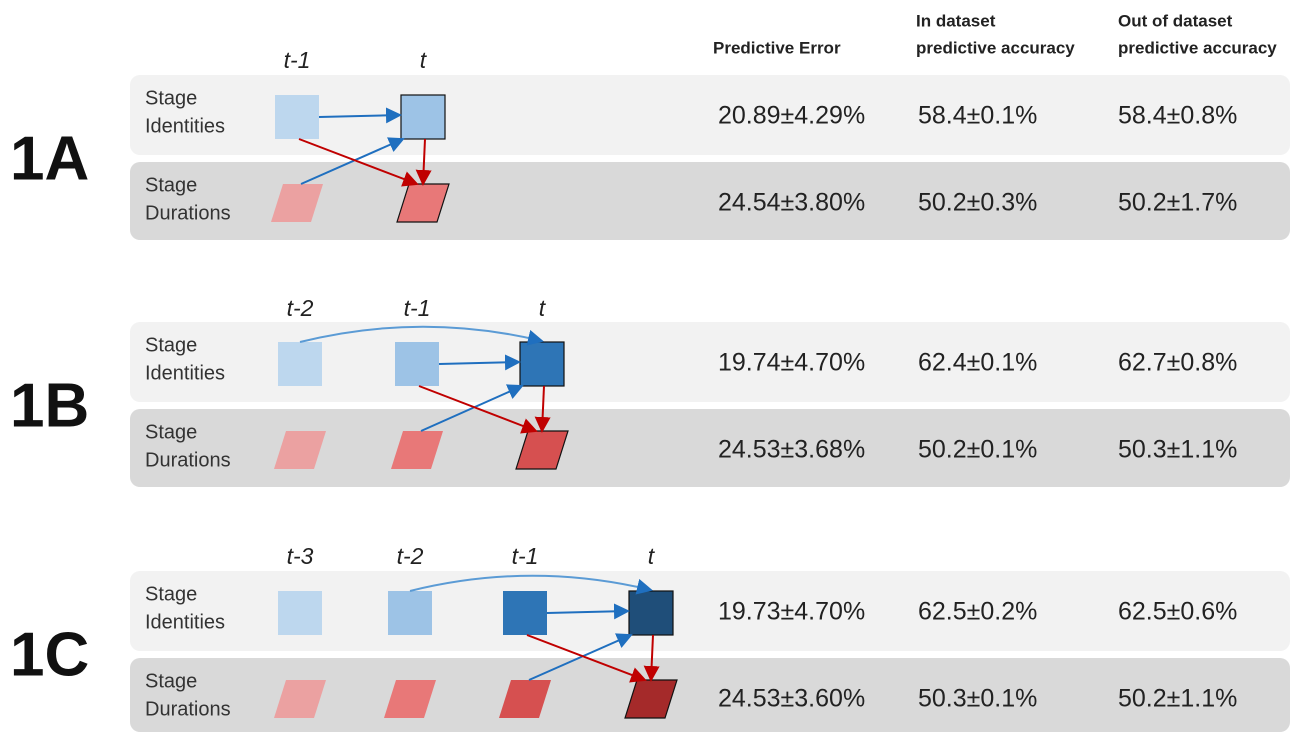 Image resolution: width=1305 pixels, height=737 pixels. Describe the element at coordinates (791, 612) in the screenshot. I see `metric-value: 19.73±4.70%` at that location.